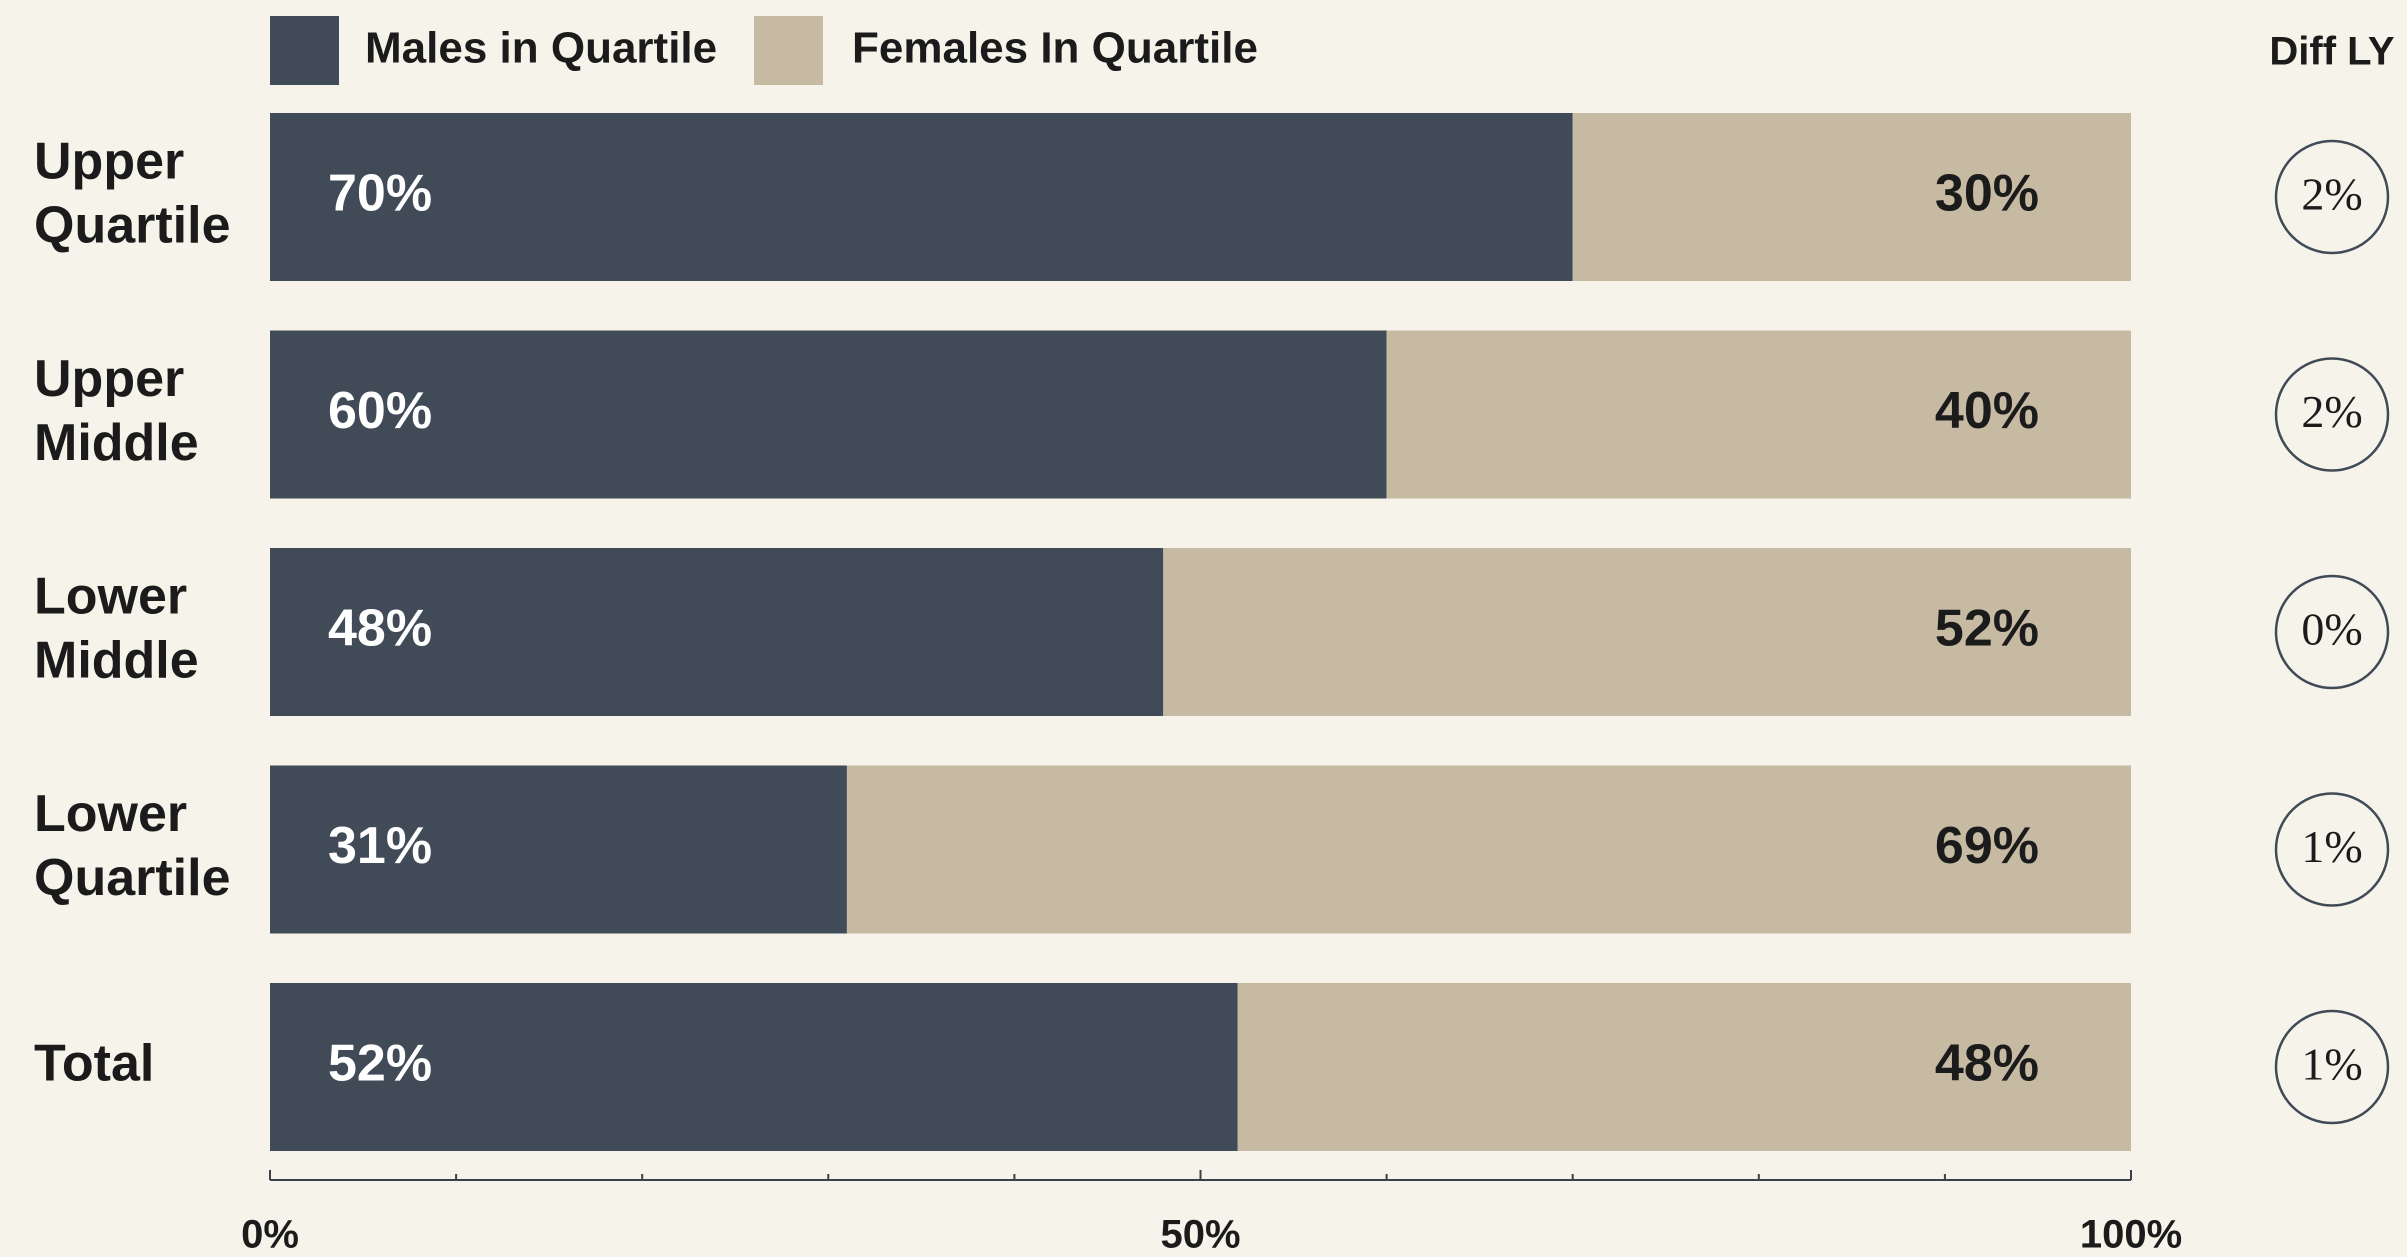 The width and height of the screenshot is (2407, 1257). I want to click on x-tick-label-50: 50%, so click(1200, 1235).